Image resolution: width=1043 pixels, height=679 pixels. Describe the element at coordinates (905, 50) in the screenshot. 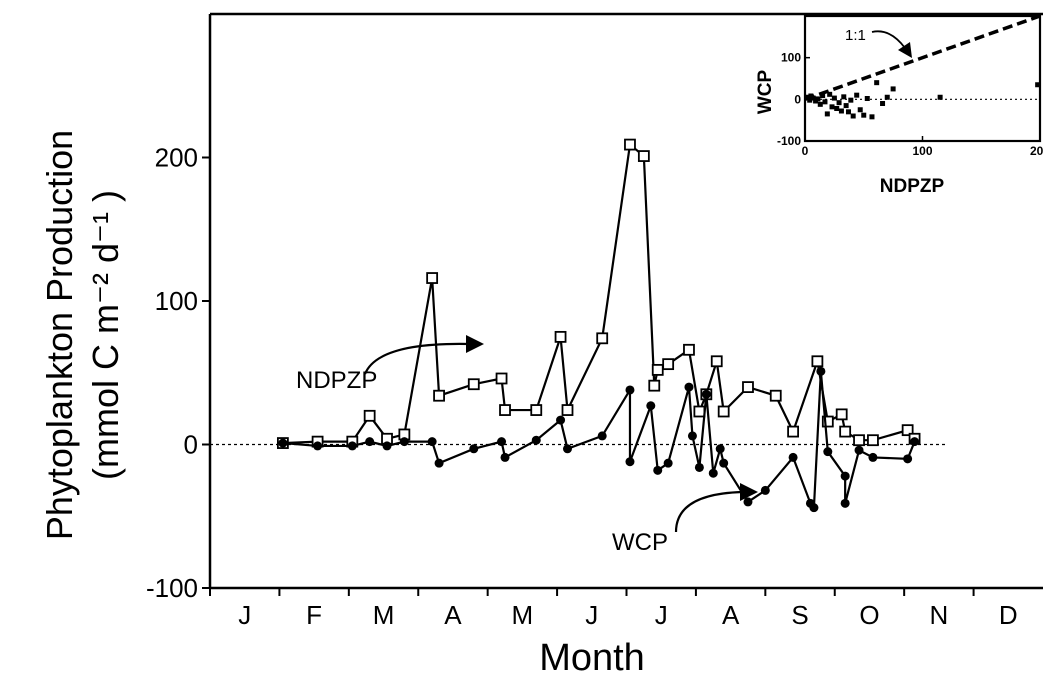

I see `inset-annotation-arrowhead` at that location.